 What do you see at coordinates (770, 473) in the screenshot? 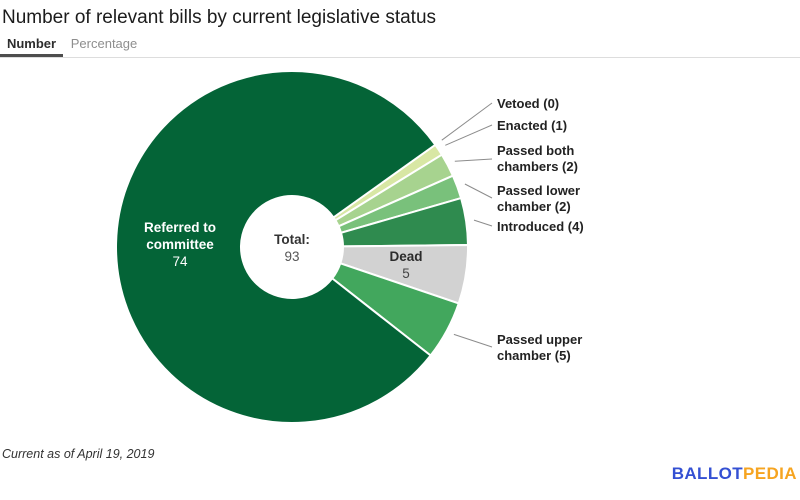
I see `logo-pedia: PEDIA` at bounding box center [770, 473].